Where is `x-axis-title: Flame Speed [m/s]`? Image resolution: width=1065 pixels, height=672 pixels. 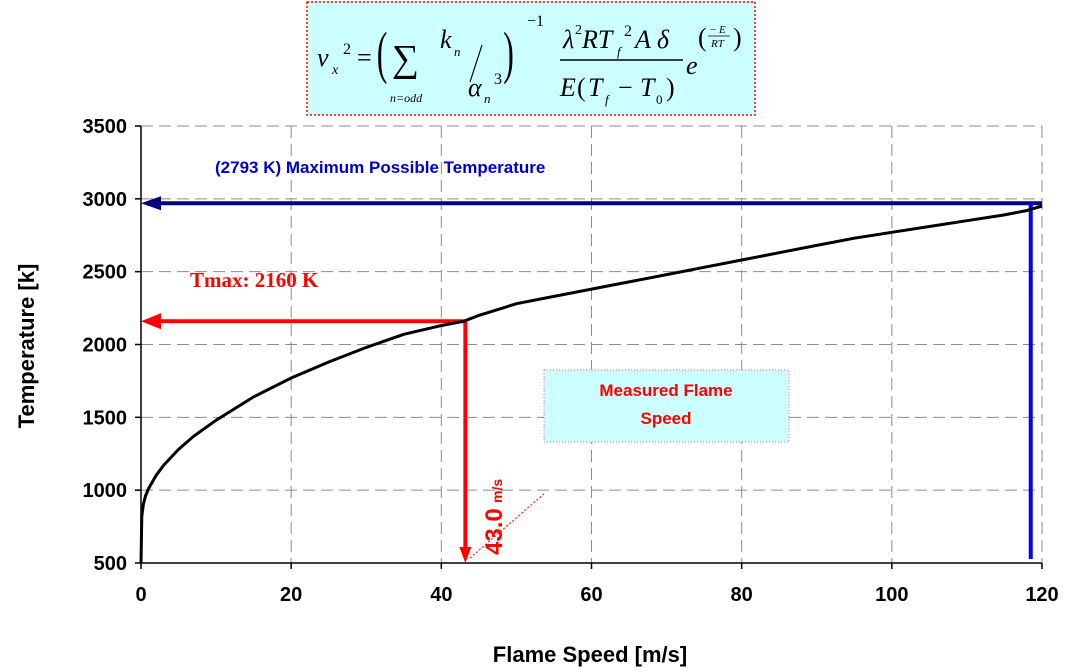 x-axis-title: Flame Speed [m/s] is located at coordinates (590, 654).